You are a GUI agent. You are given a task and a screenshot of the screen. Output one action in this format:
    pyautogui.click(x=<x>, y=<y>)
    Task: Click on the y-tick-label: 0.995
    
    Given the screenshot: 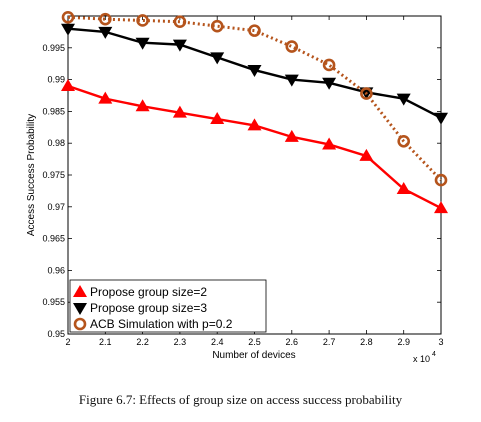 What is the action you would take?
    pyautogui.click(x=53, y=48)
    